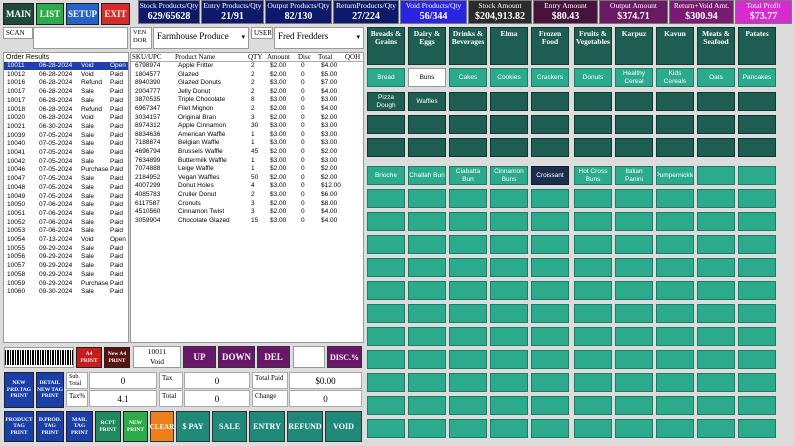  Describe the element at coordinates (509, 46) in the screenshot. I see `category-button: Elma` at that location.